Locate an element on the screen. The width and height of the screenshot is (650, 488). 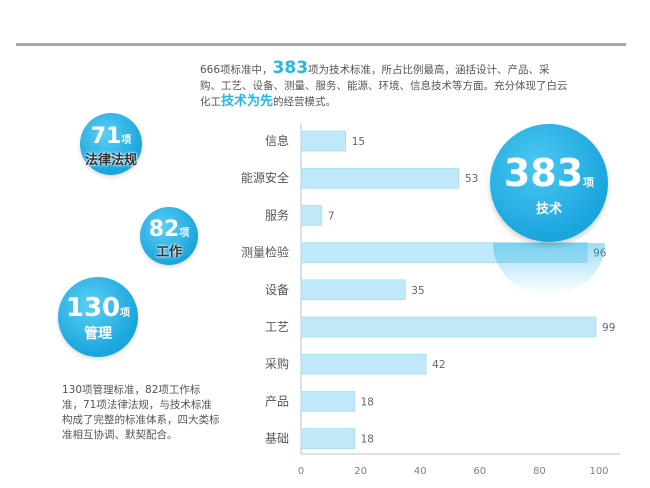
management-unit: 项 is located at coordinates (125, 313).